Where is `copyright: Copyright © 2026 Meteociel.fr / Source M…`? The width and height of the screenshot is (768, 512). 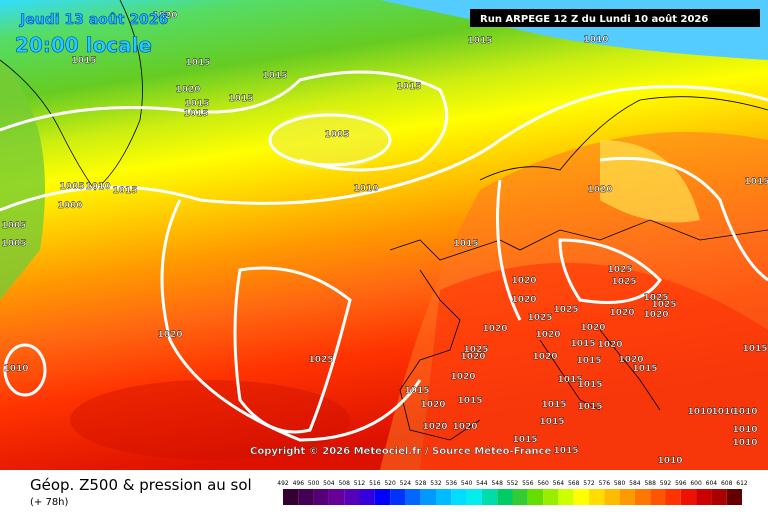
copyright: Copyright © 2026 Meteociel.fr / Source M… is located at coordinates (401, 451).